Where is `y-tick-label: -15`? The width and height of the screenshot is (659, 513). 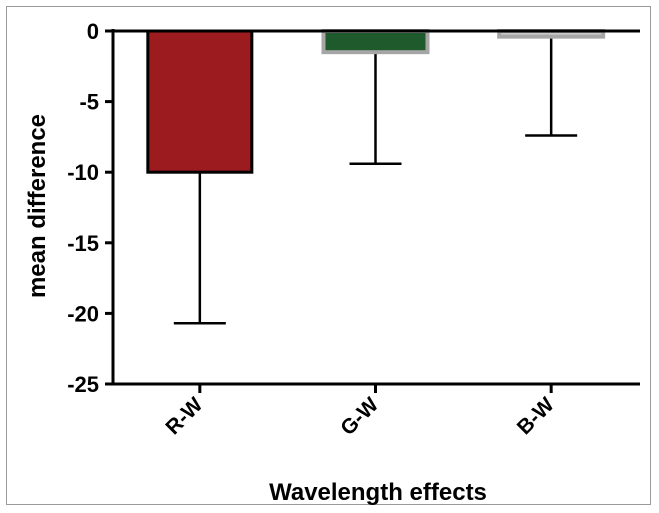
y-tick-label: -15 is located at coordinates (83, 243).